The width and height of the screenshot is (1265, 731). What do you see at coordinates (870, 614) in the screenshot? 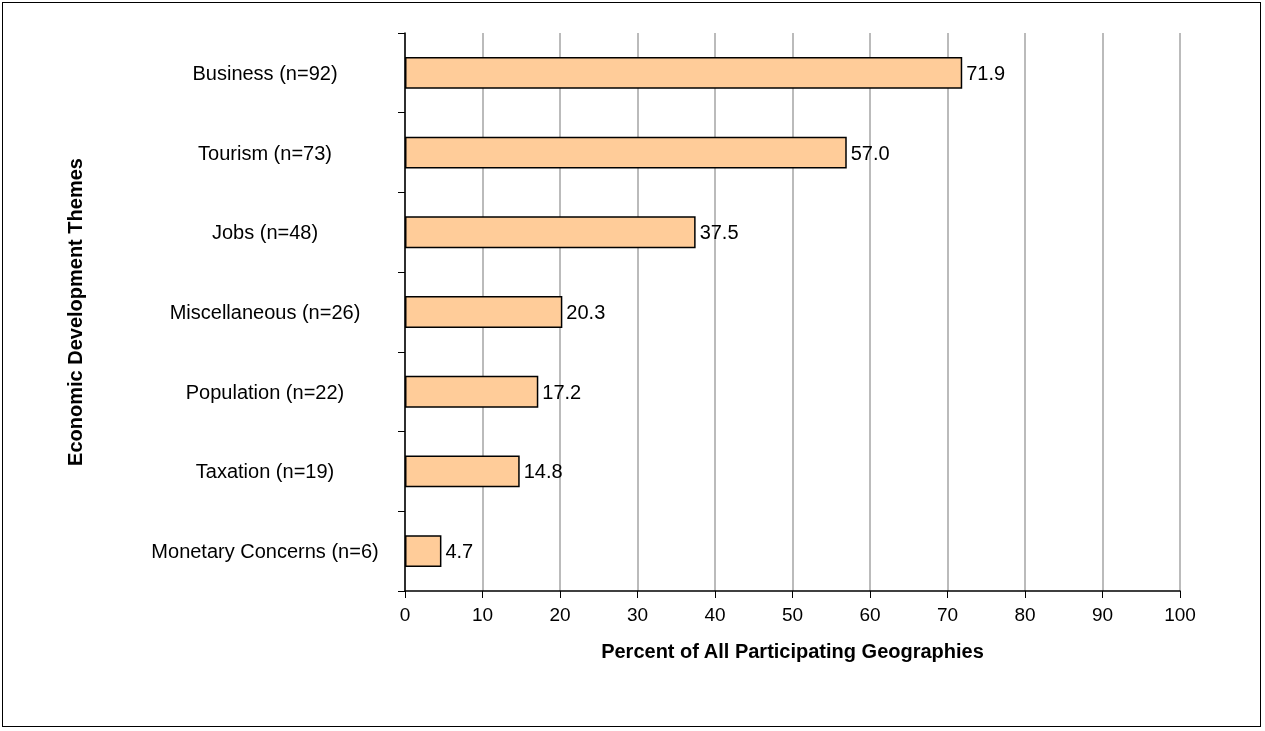
I see `x-tick-label: 60` at bounding box center [870, 614].